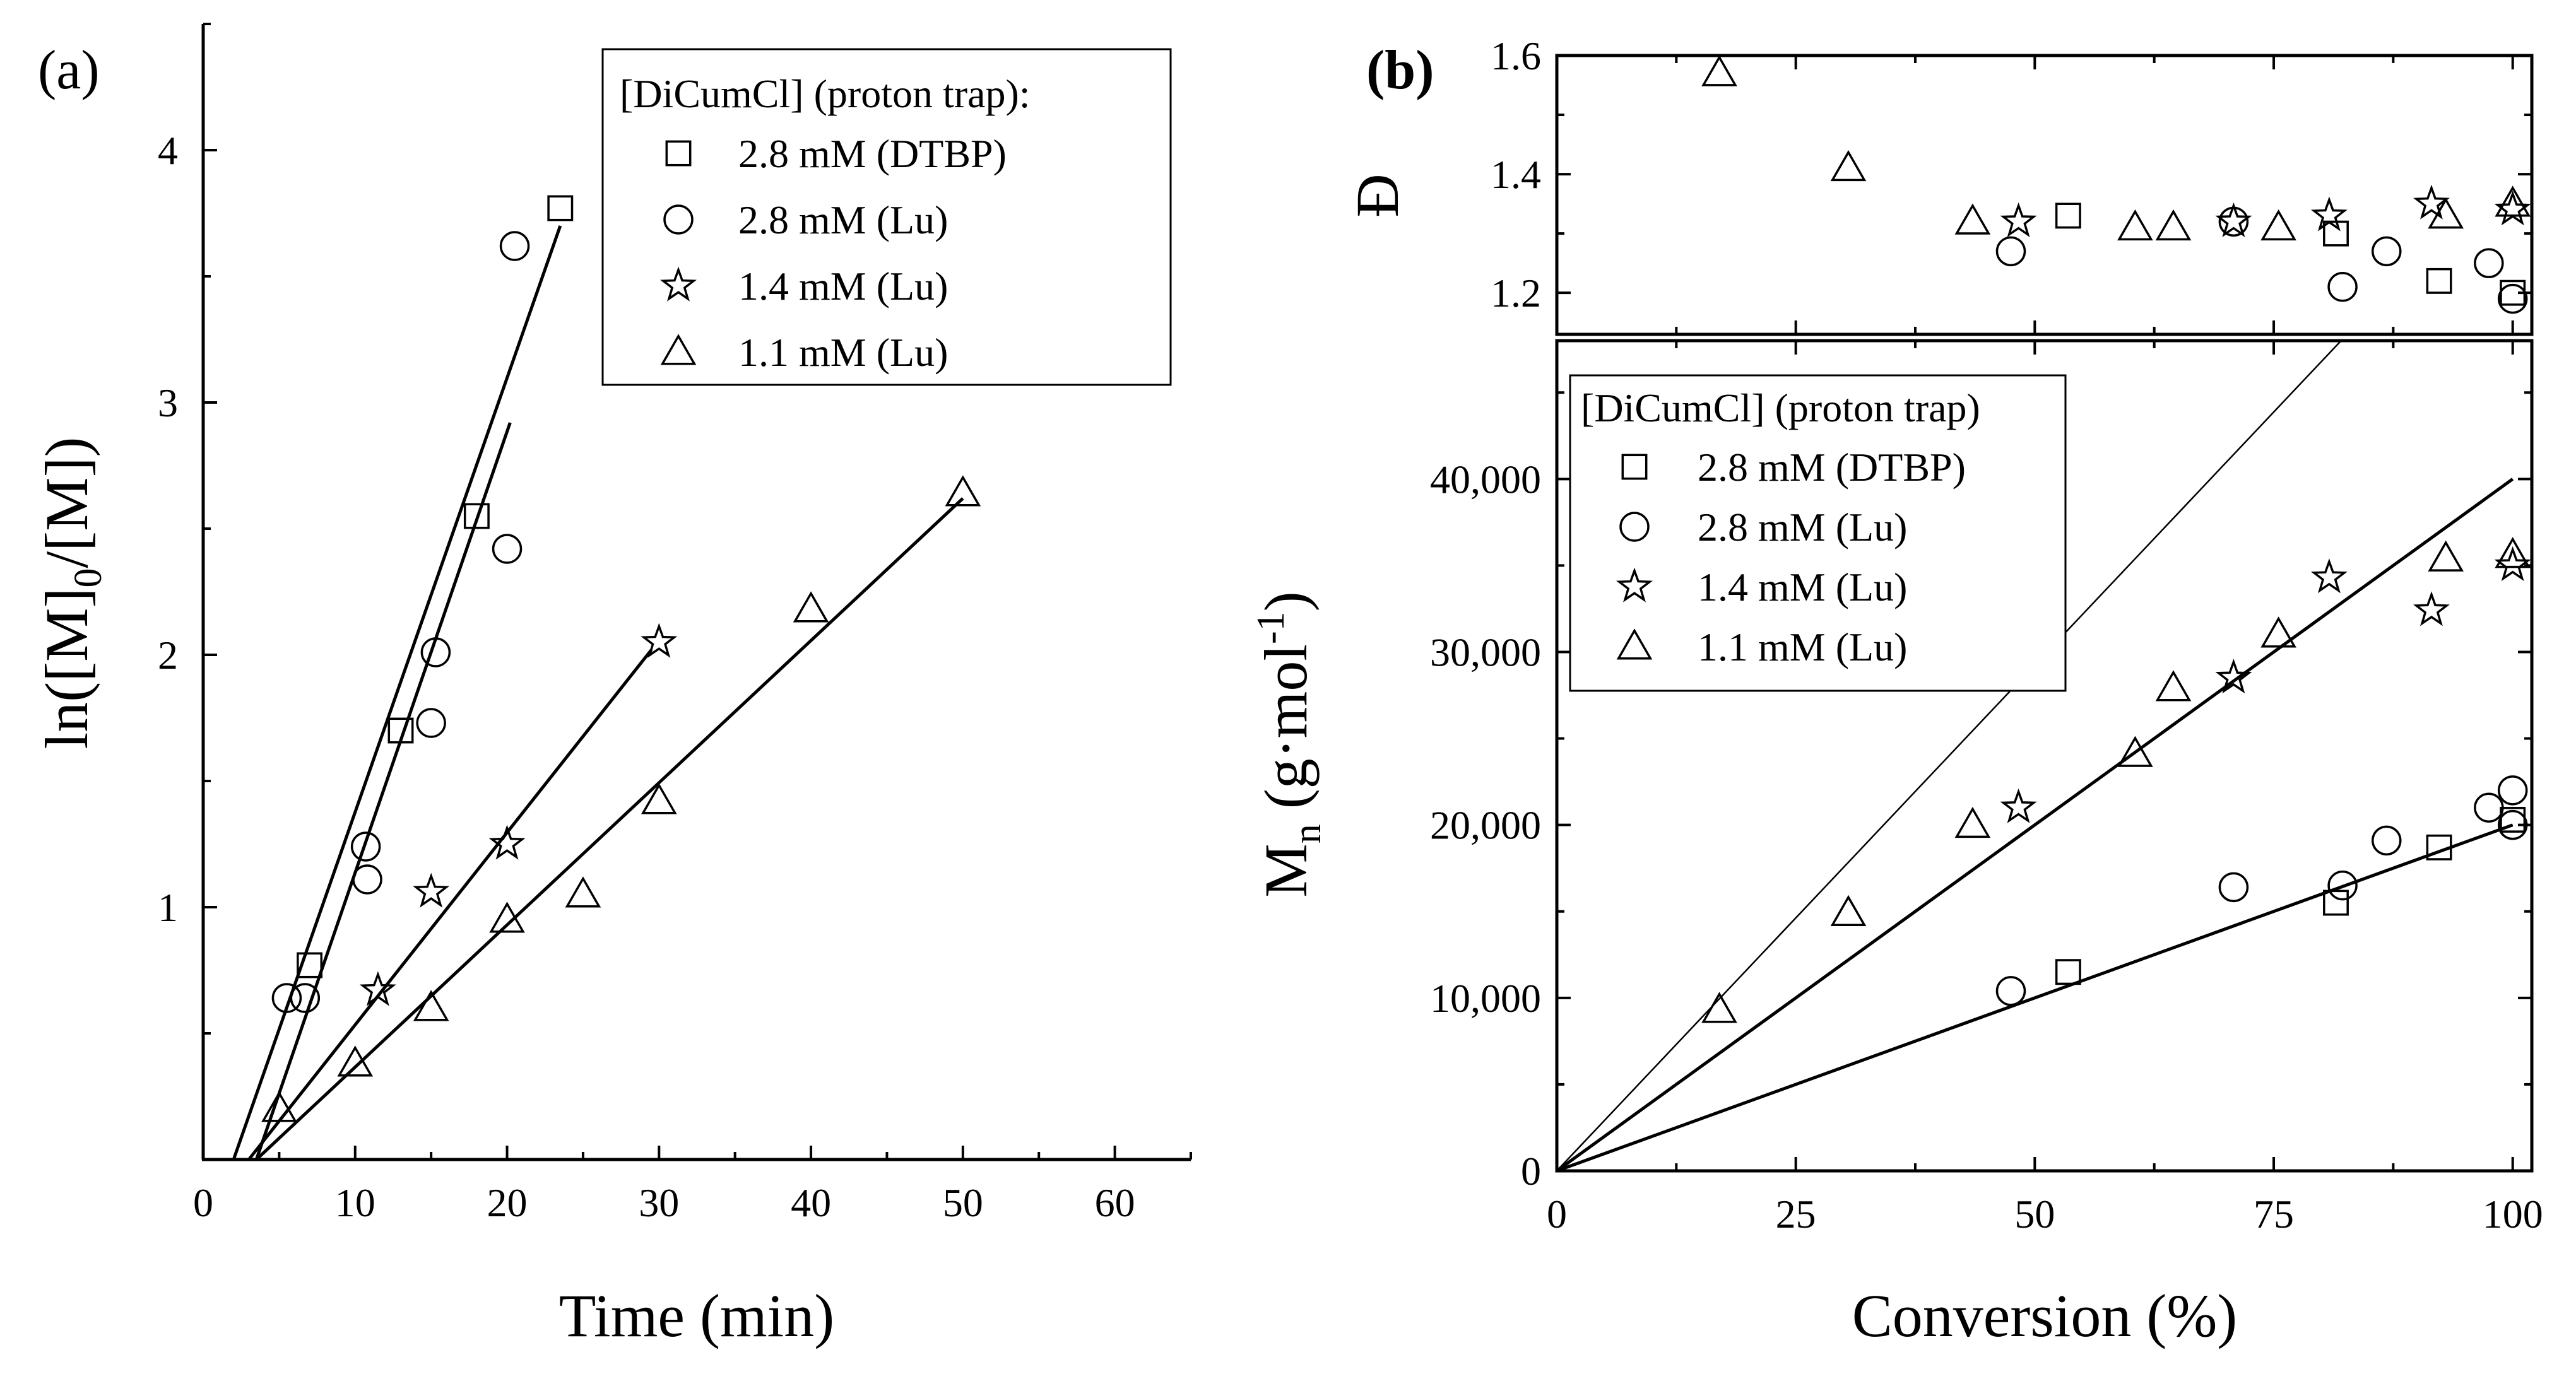 This screenshot has width=2576, height=1374. I want to click on panel-a-legend-marker-1-1-mm-lu, so click(679, 350).